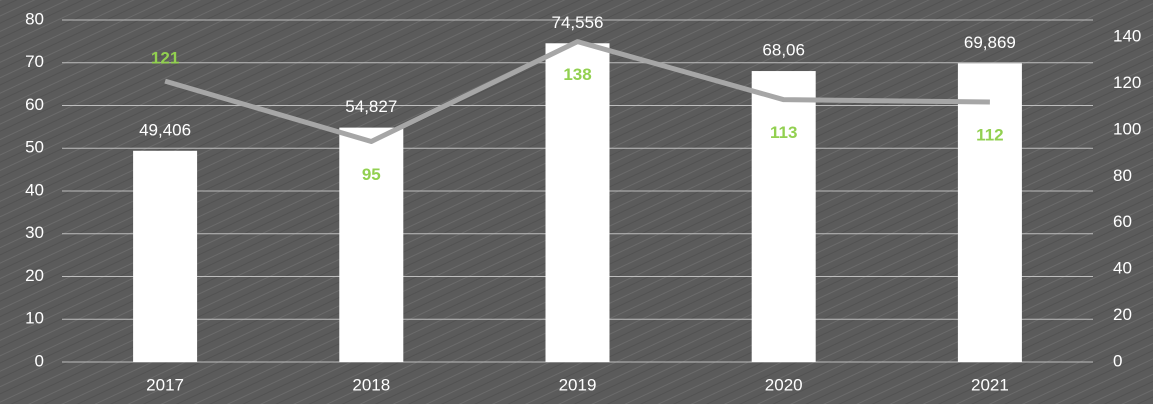 This screenshot has height=404, width=1153. Describe the element at coordinates (34, 147) in the screenshot. I see `y-tick-label: 50` at that location.